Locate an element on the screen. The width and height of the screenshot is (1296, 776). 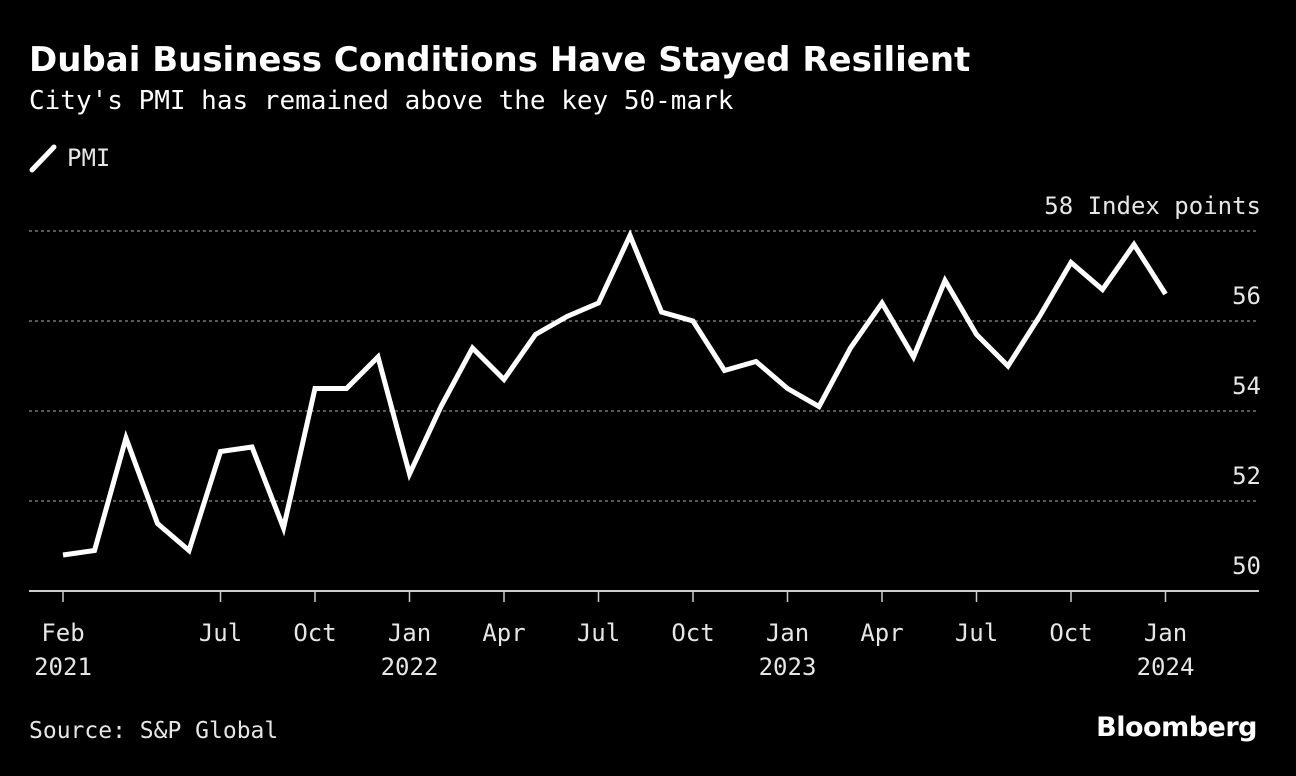
x-tick-year-label: 2024 is located at coordinates (1166, 667).